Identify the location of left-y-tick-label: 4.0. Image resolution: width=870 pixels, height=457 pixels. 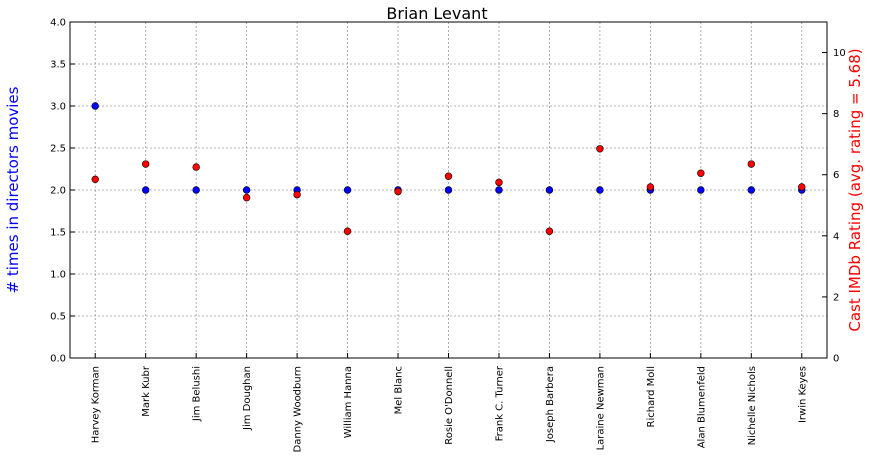
(58, 23).